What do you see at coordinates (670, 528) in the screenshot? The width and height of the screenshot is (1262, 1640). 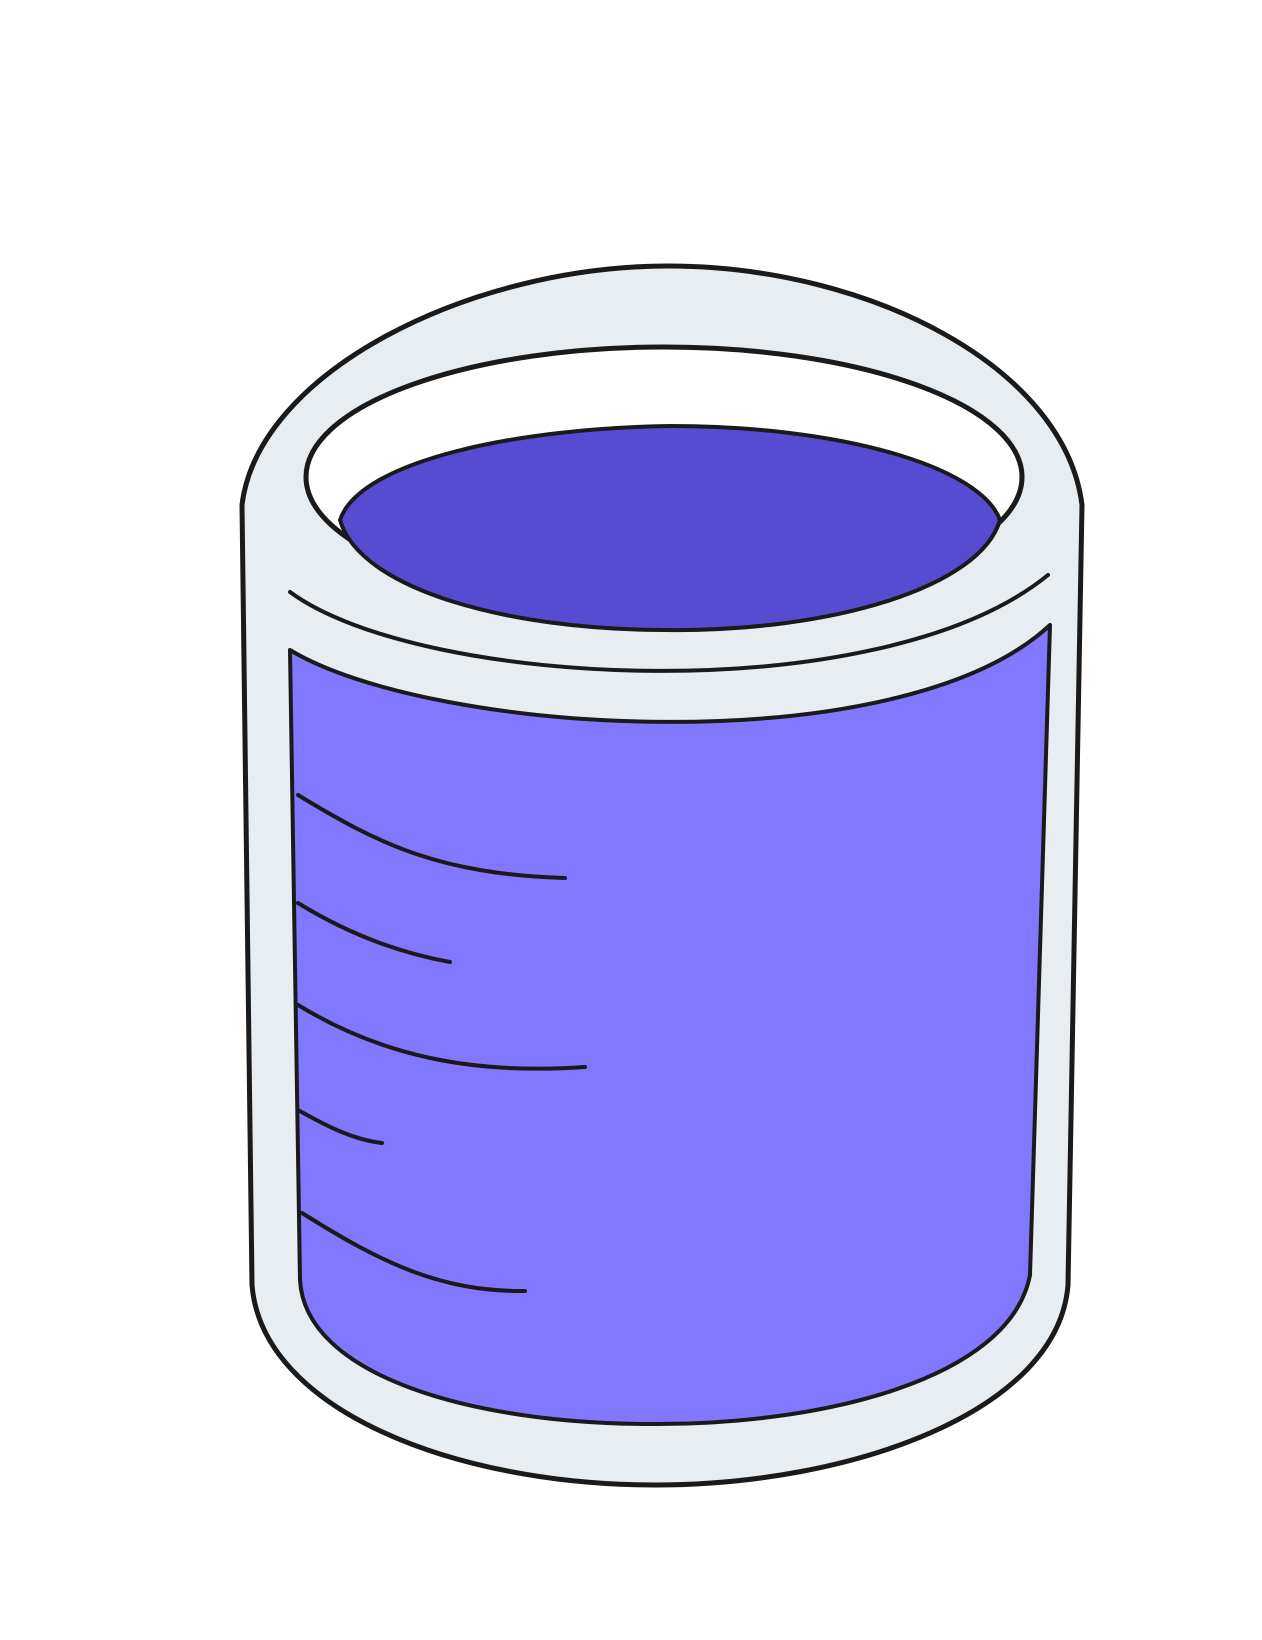 I see `liquid-surface` at bounding box center [670, 528].